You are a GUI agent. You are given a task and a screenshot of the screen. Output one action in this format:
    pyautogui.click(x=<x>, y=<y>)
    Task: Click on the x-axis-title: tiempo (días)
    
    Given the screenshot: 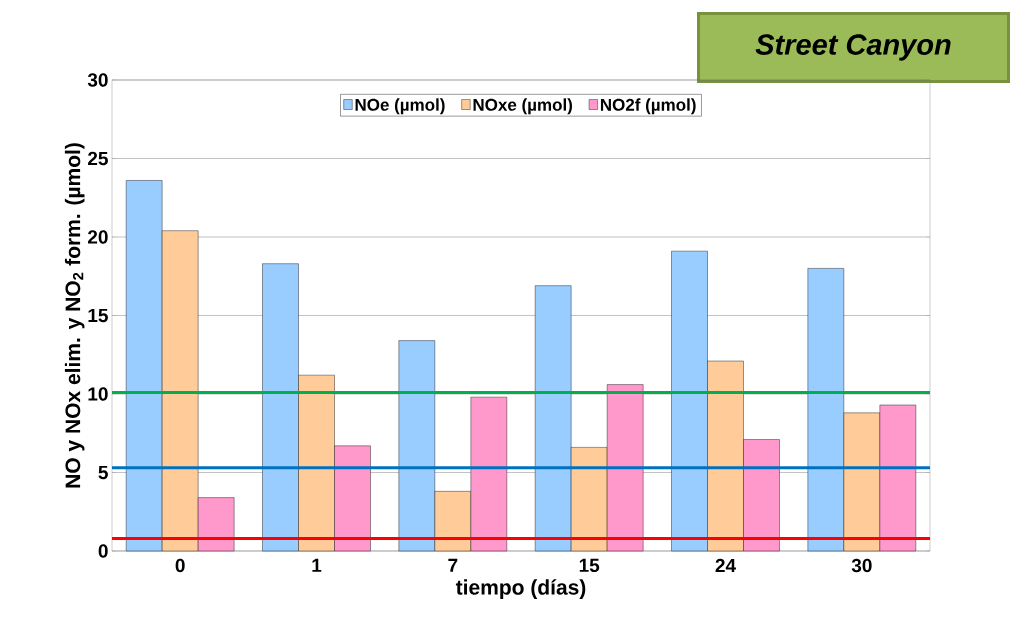 What is the action you would take?
    pyautogui.click(x=520, y=589)
    